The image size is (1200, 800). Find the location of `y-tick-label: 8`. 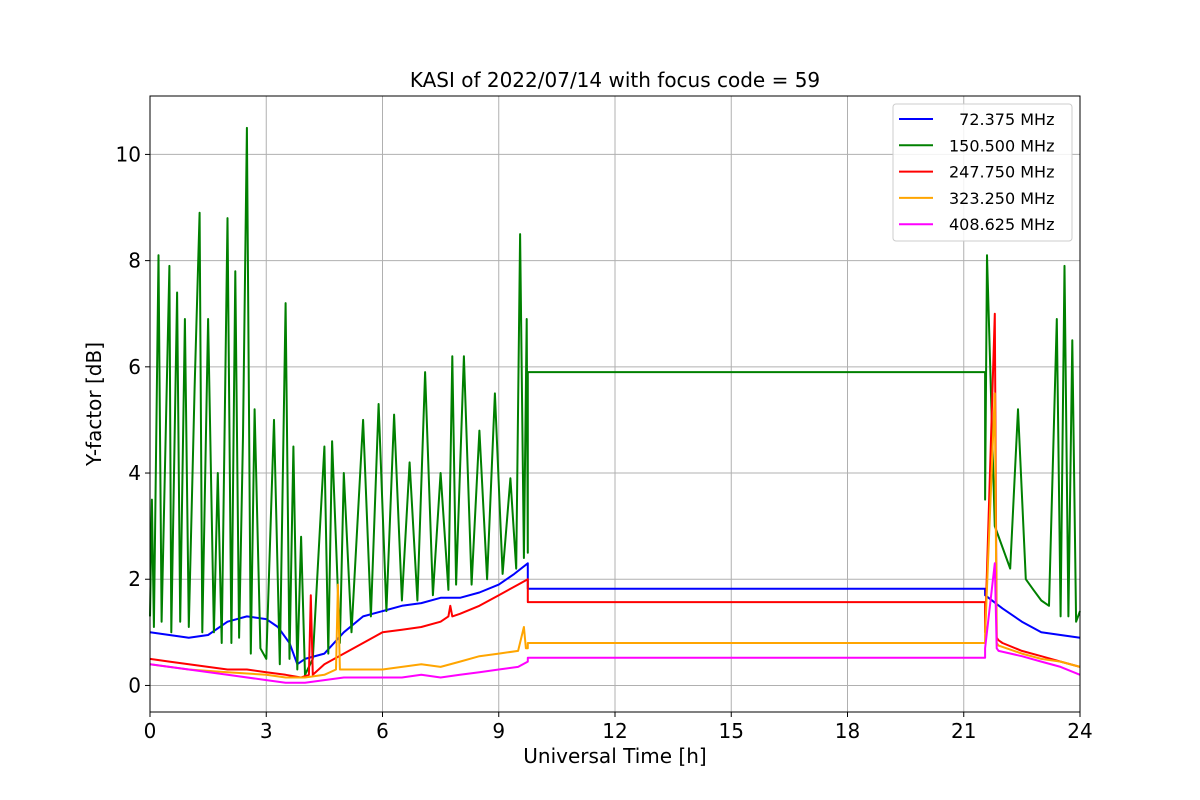

y-tick-label: 8 is located at coordinates (134, 261).